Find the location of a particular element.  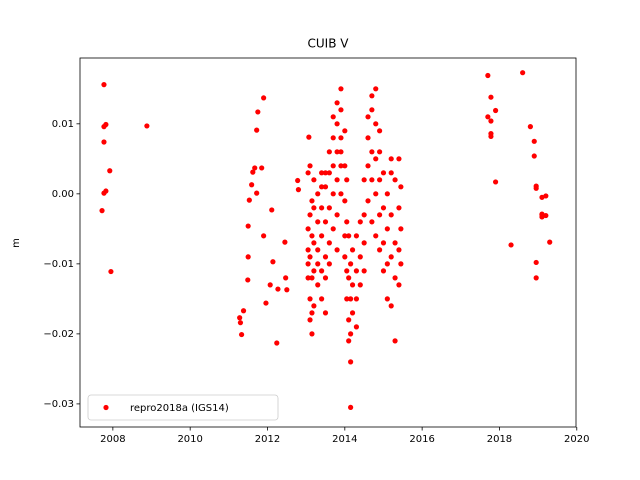

x-tick-label: 2020 is located at coordinates (576, 439).